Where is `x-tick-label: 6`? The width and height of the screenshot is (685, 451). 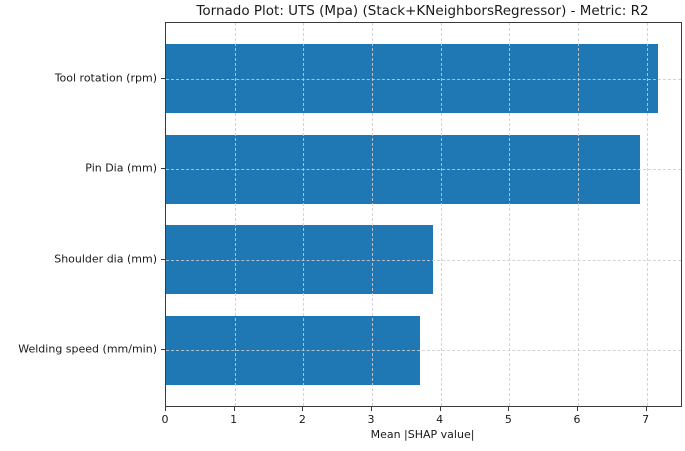
x-tick-label: 6 is located at coordinates (577, 419).